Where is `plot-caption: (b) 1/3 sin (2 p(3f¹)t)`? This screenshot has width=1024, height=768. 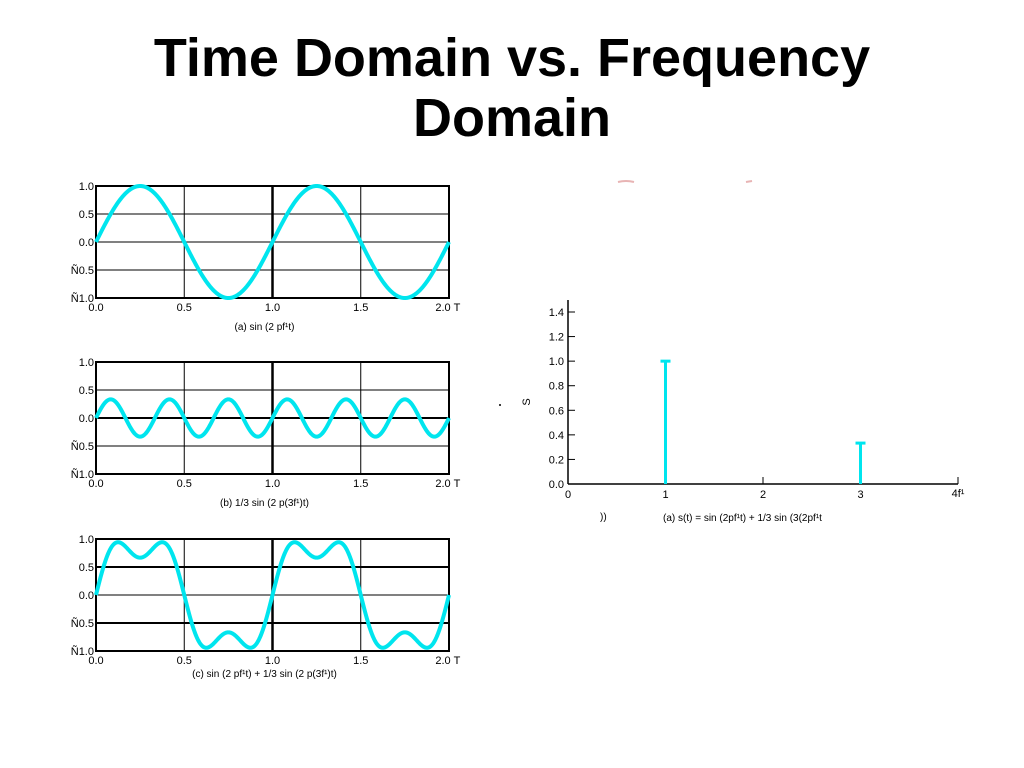
plot-caption: (b) 1/3 sin (2 p(3f¹)t) is located at coordinates (264, 503).